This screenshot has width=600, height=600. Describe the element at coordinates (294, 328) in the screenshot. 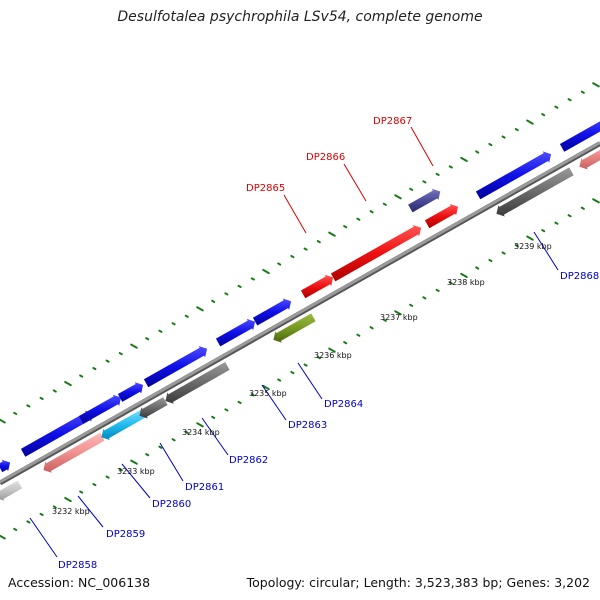

I see `gene-arrow-dp2864` at that location.